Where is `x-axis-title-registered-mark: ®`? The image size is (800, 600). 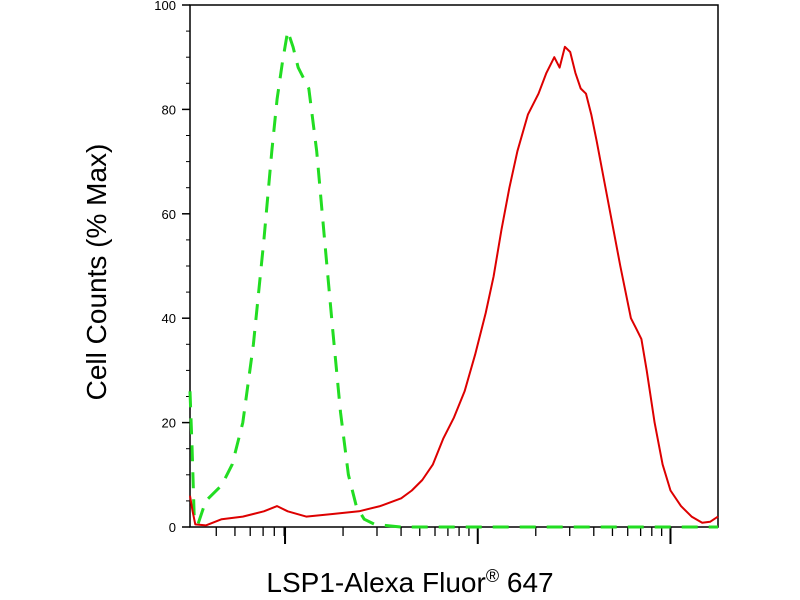
x-axis-title-registered-mark: ® is located at coordinates (492, 576).